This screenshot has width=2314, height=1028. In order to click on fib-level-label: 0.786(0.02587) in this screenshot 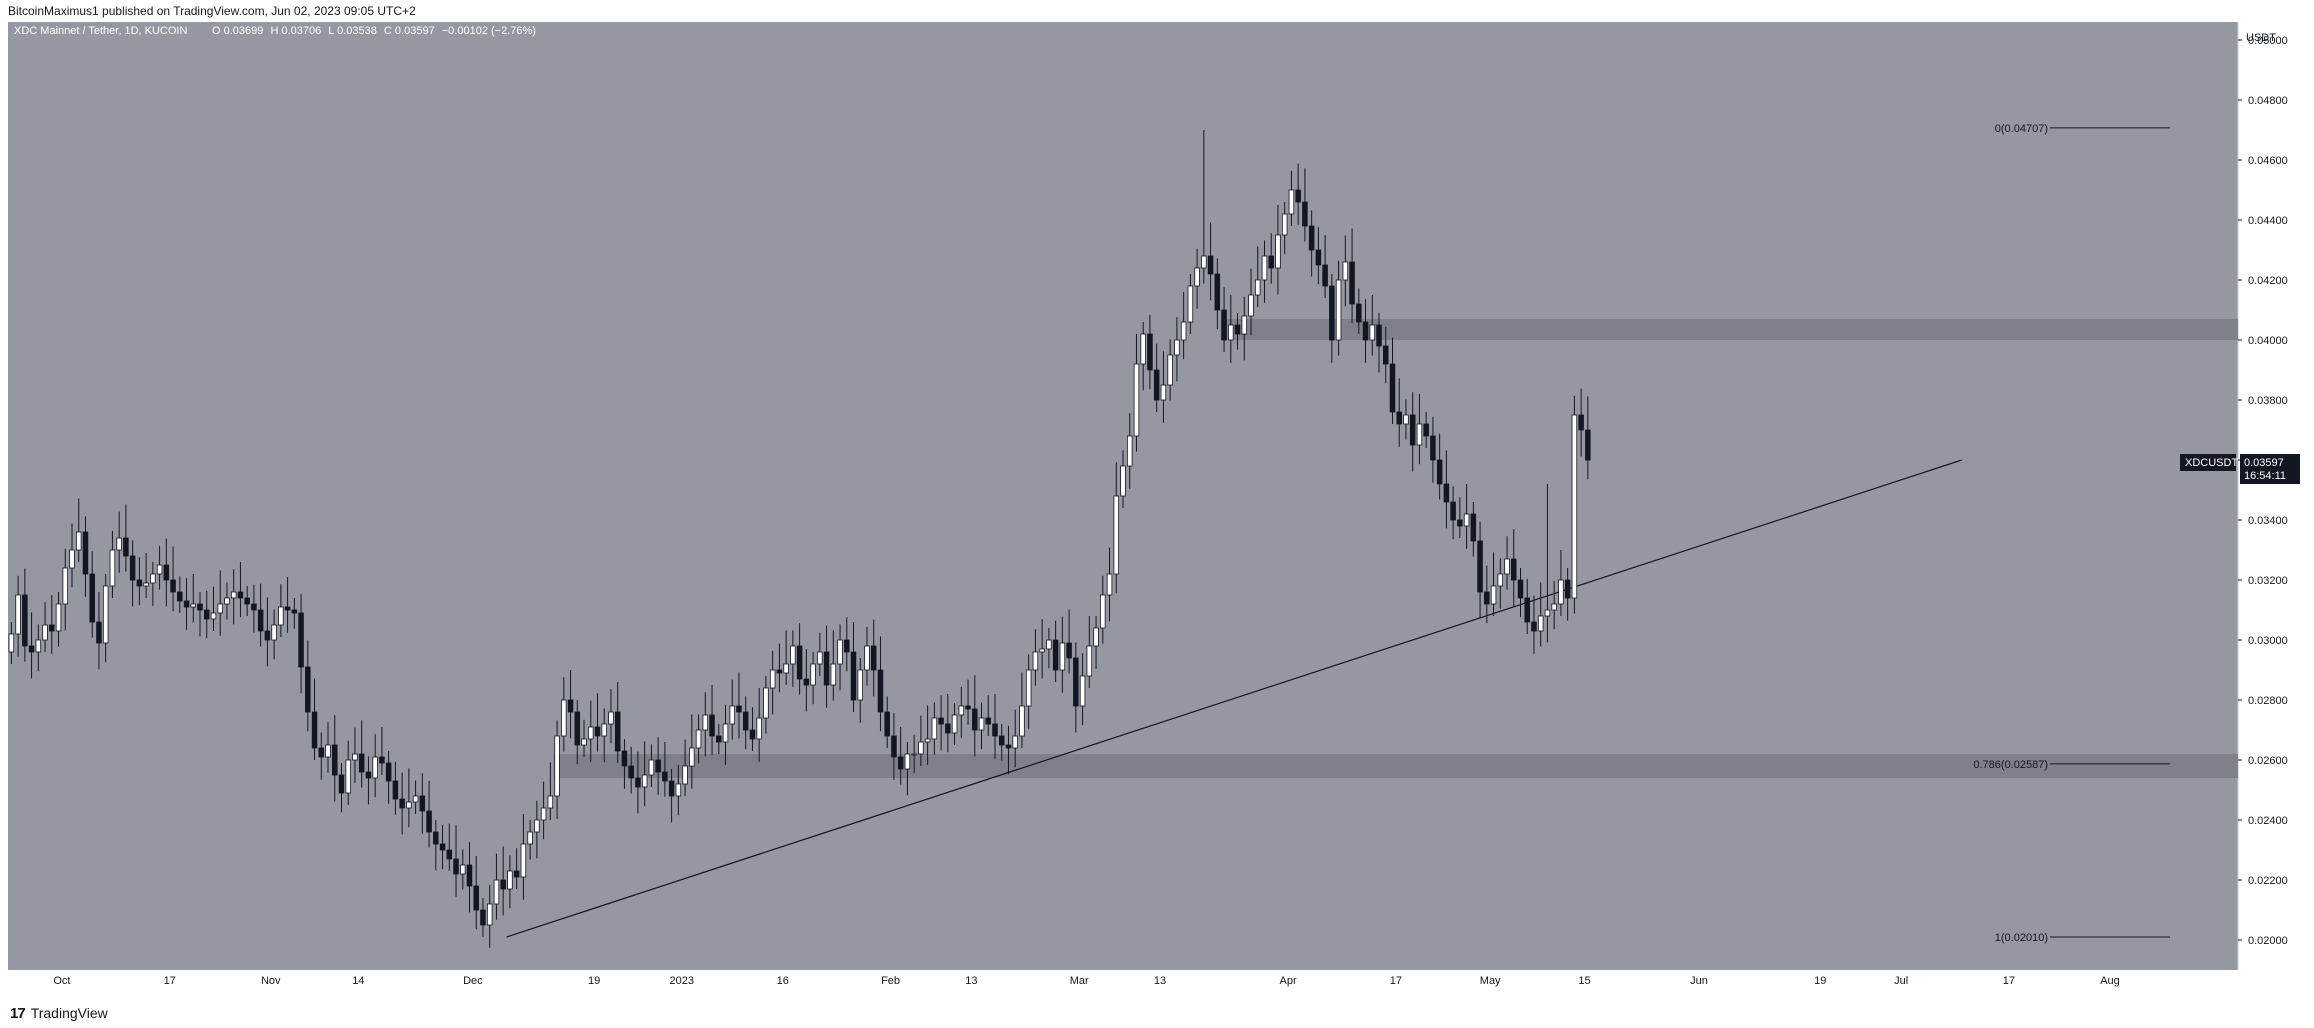, I will do `click(2010, 765)`.